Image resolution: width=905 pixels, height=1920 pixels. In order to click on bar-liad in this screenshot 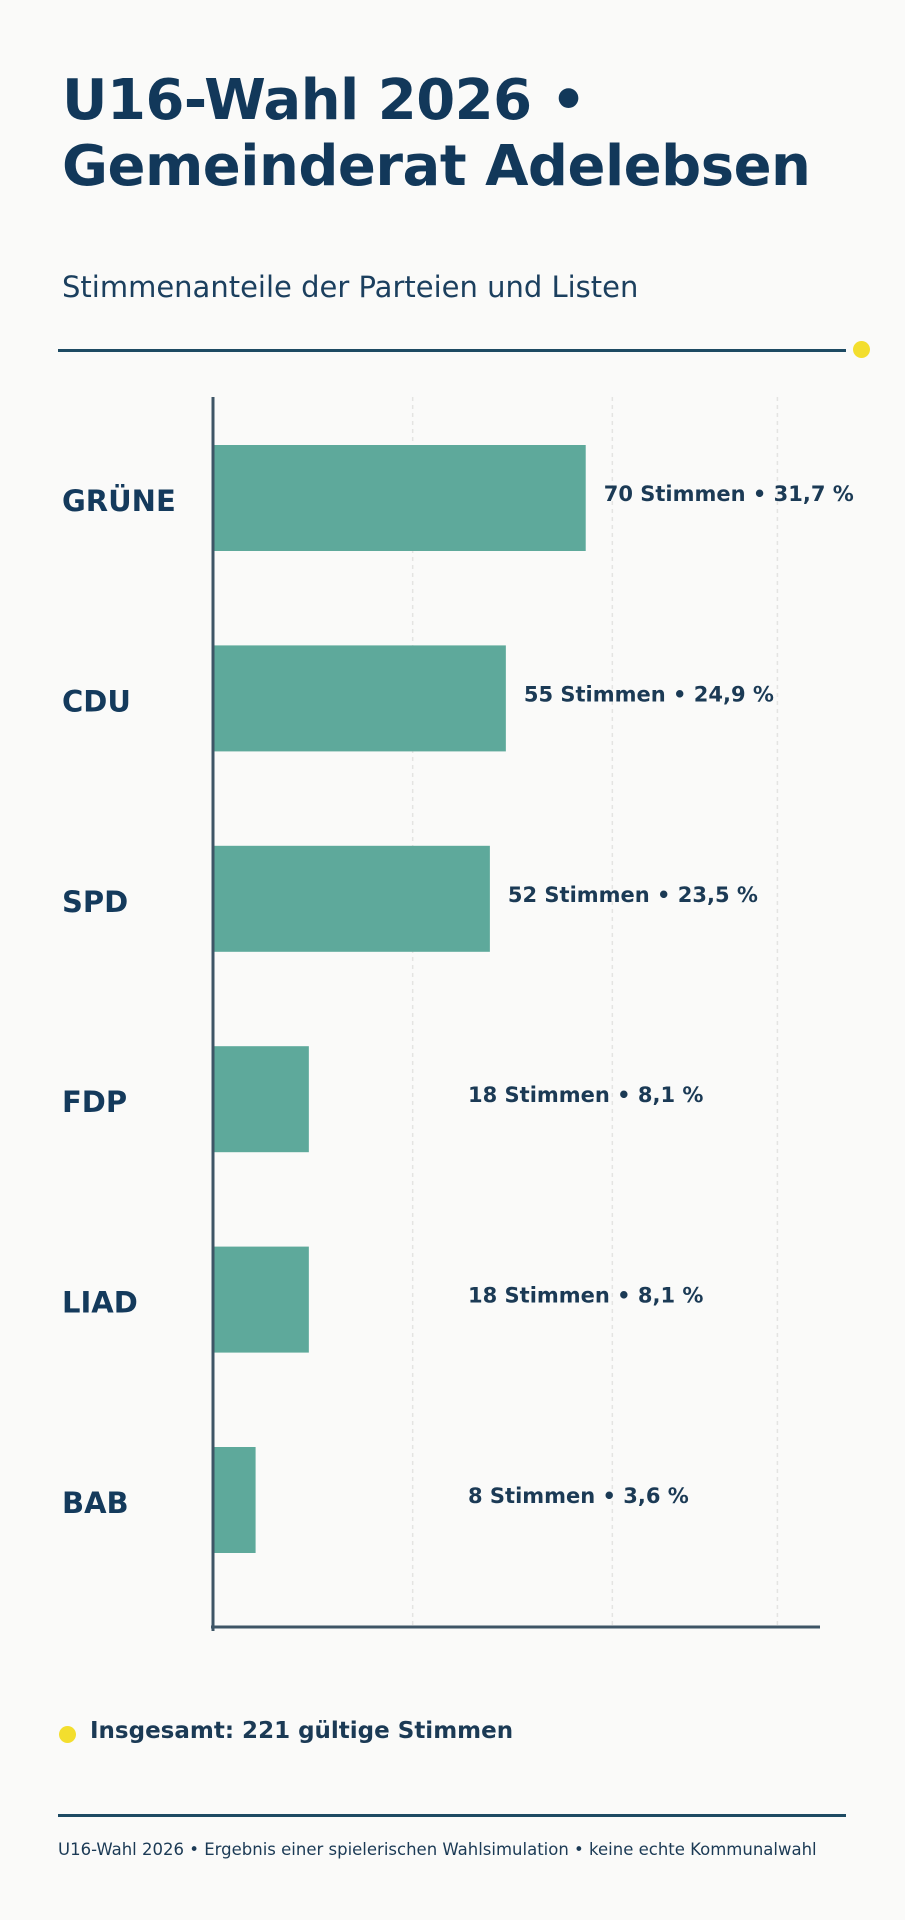, I will do `click(261, 1299)`.